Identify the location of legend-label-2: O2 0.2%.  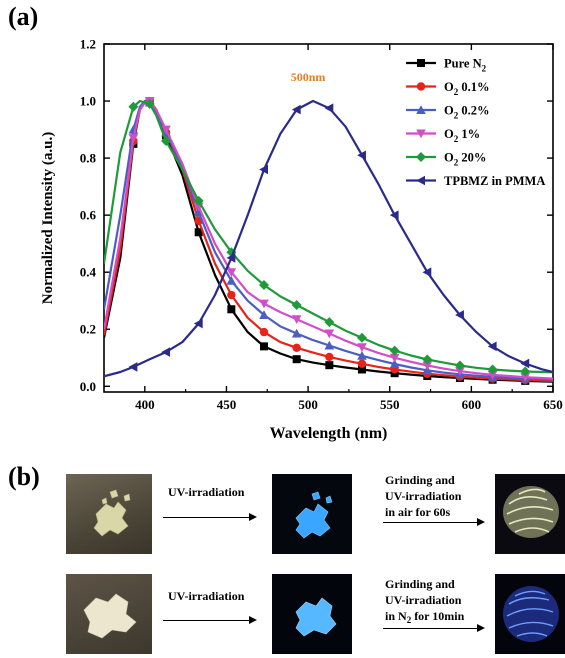
(466, 112).